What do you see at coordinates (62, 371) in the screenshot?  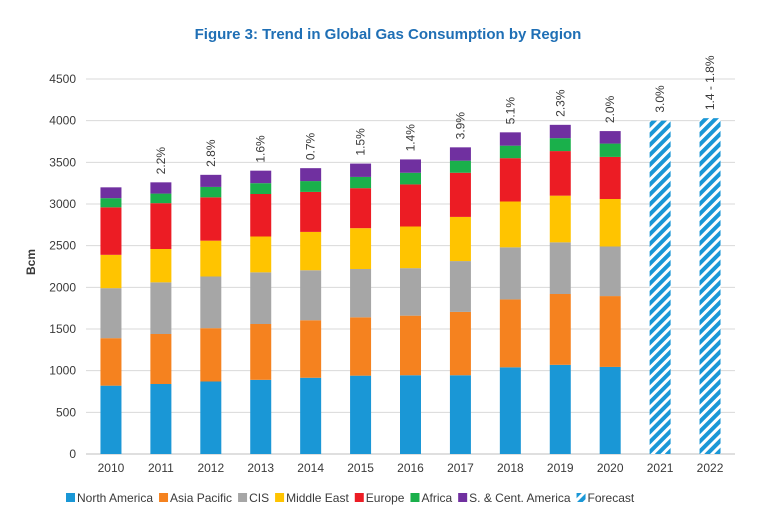 I see `y-tick-label: 1000` at bounding box center [62, 371].